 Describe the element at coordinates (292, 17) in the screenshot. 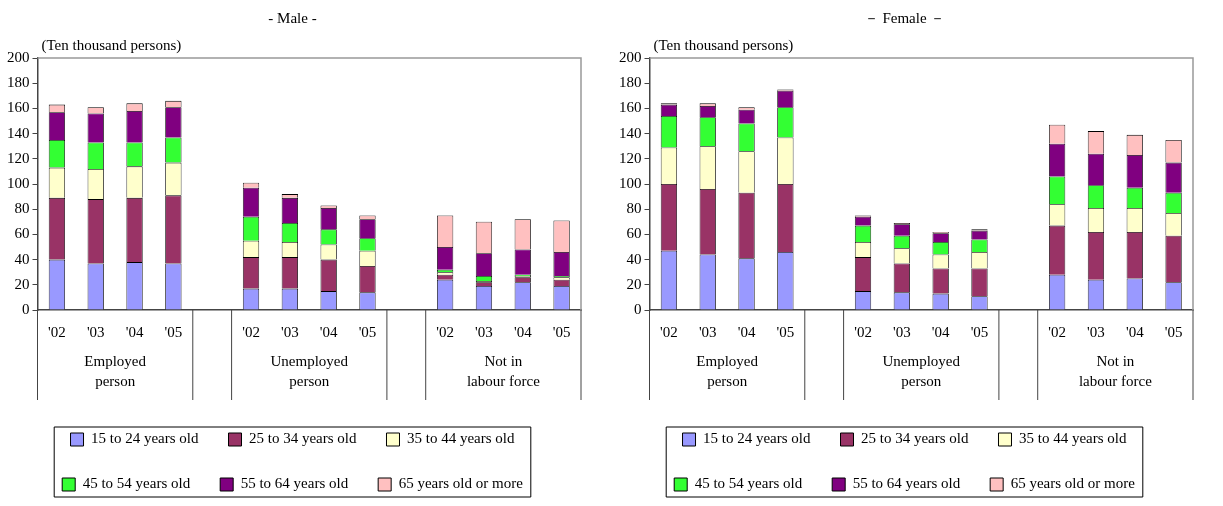

I see `chart-title: - Male -` at that location.